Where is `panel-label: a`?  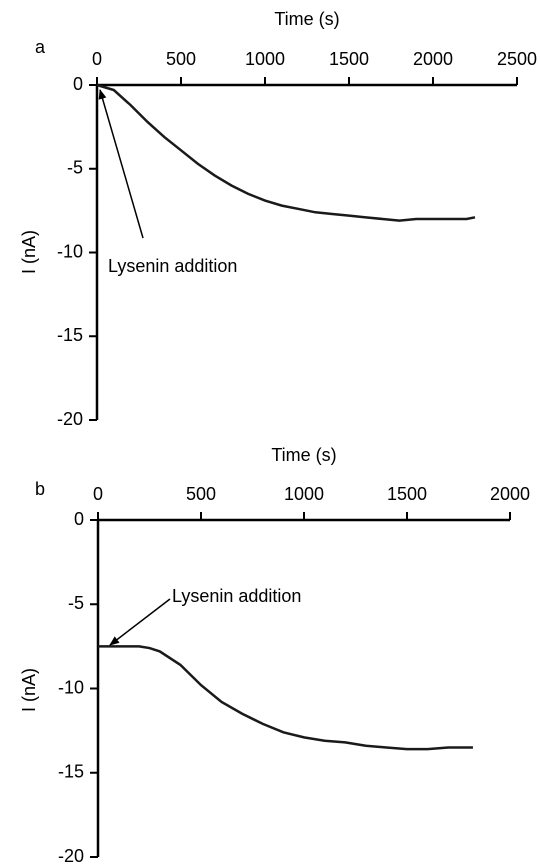 panel-label: a is located at coordinates (40, 47).